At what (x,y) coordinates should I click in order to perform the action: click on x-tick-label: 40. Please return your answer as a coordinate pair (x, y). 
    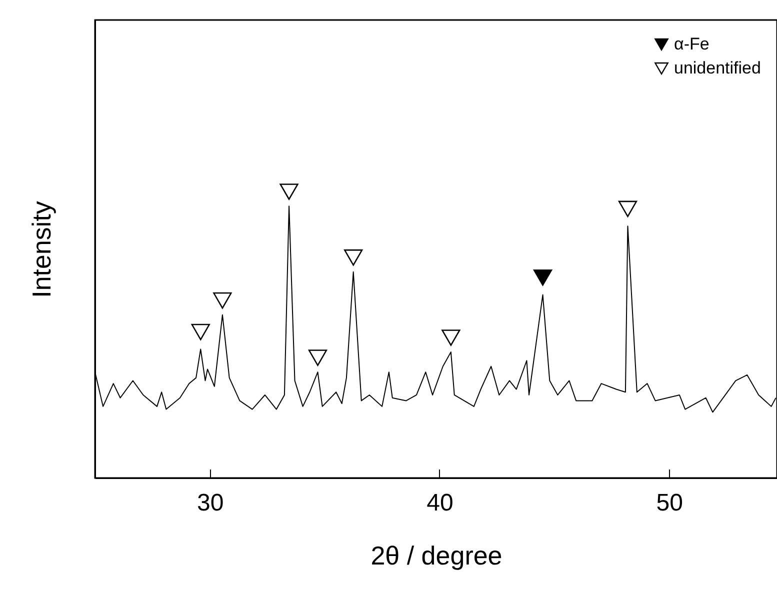
    Looking at the image, I should click on (440, 503).